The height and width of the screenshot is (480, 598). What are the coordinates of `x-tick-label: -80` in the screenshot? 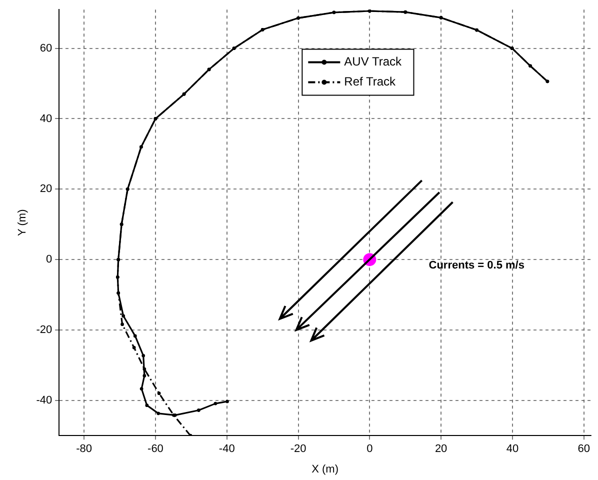 It's located at (84, 449).